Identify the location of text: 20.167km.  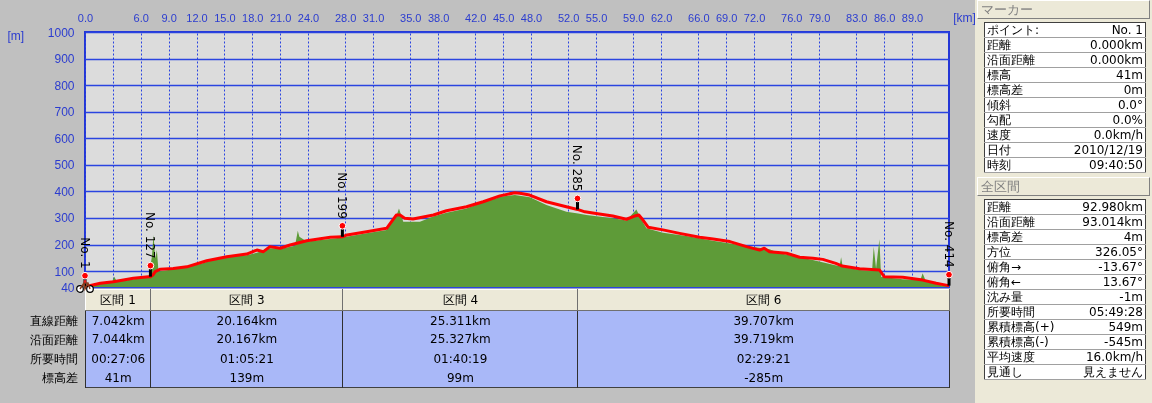
(247, 339).